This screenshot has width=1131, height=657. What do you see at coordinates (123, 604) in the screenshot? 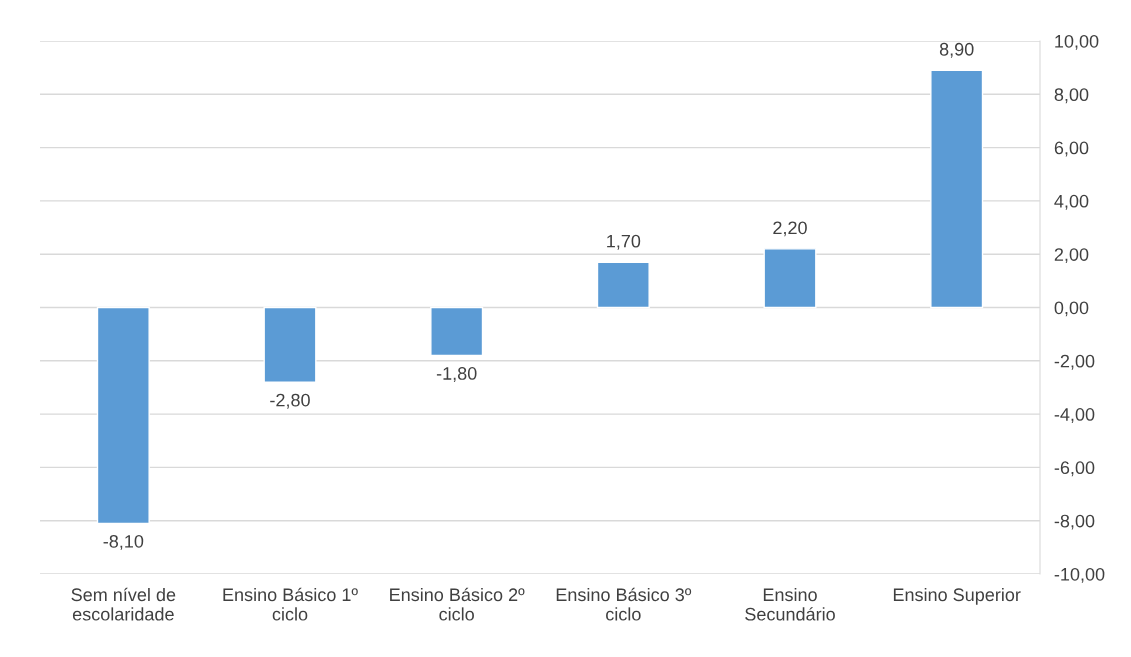
I see `x-tick-label: Sem nível de escolaridade` at bounding box center [123, 604].